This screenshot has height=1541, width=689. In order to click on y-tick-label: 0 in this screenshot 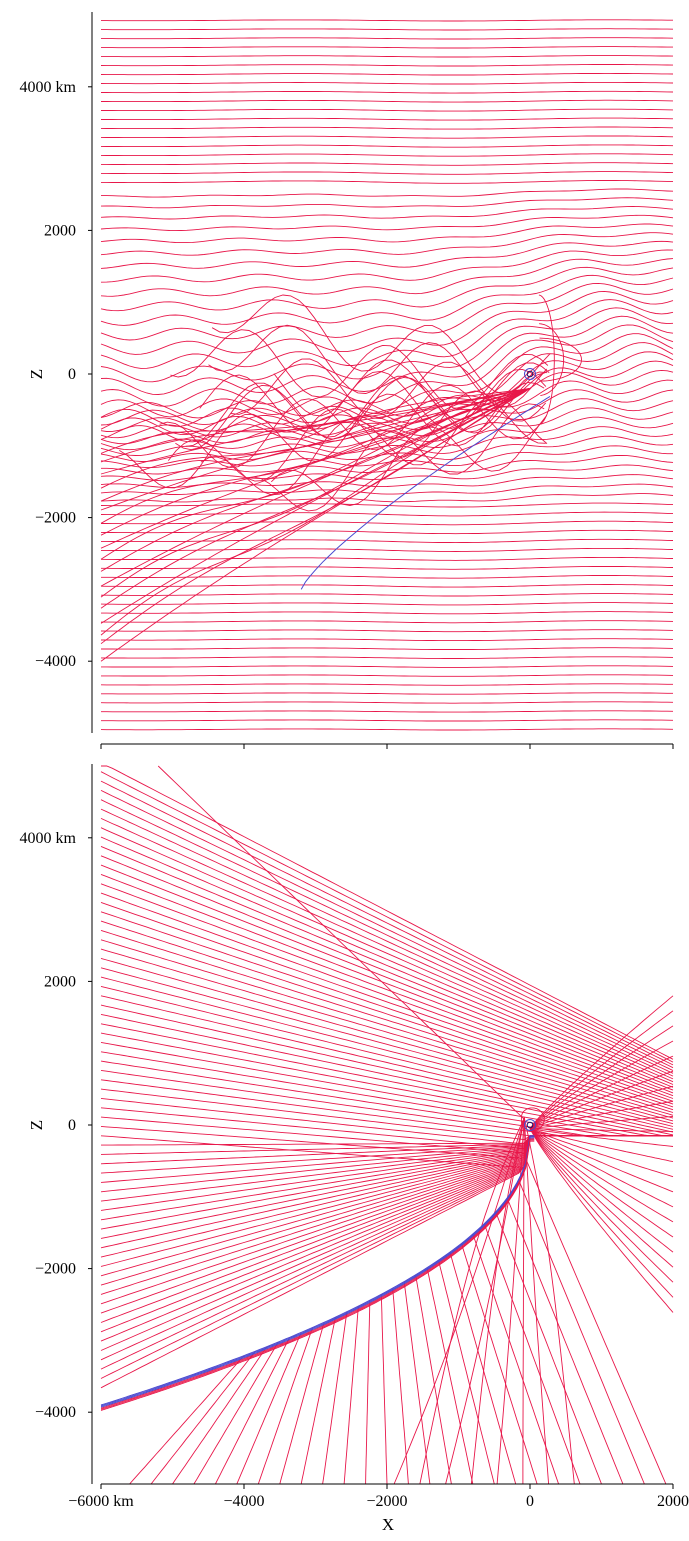, I will do `click(72, 1125)`.